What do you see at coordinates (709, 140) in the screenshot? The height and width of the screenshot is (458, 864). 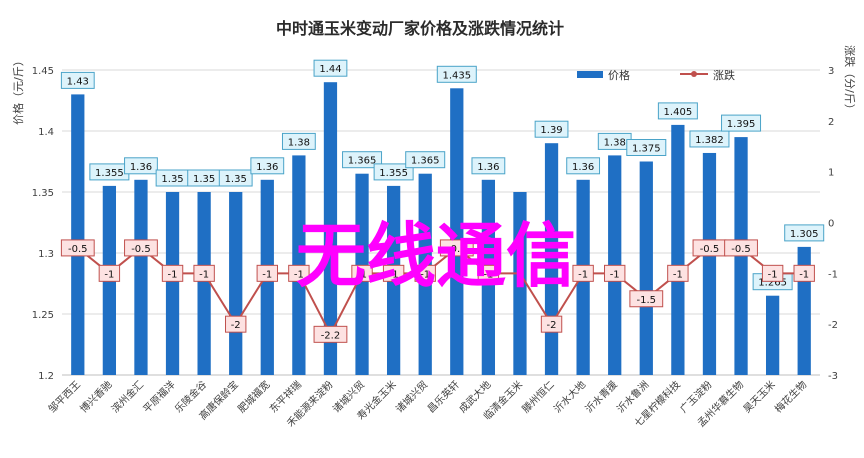 I see `price-label: 1.382` at bounding box center [709, 140].